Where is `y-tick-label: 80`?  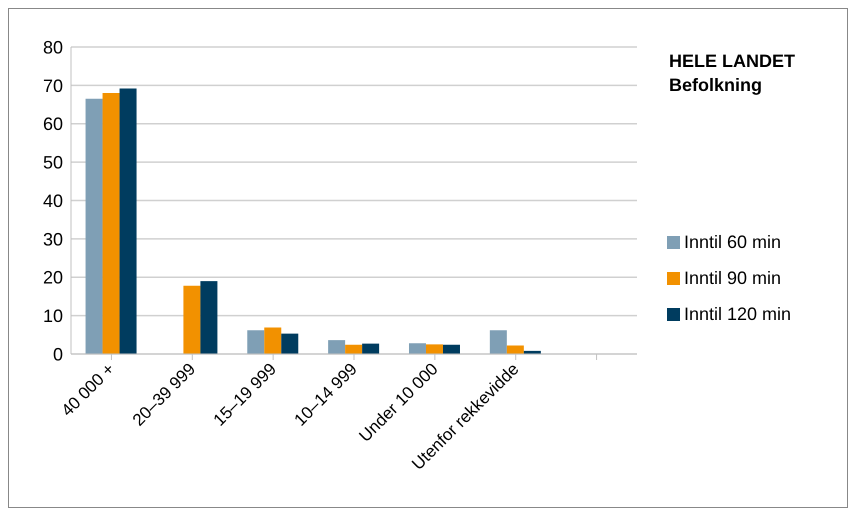 y-tick-label: 80 is located at coordinates (52, 47).